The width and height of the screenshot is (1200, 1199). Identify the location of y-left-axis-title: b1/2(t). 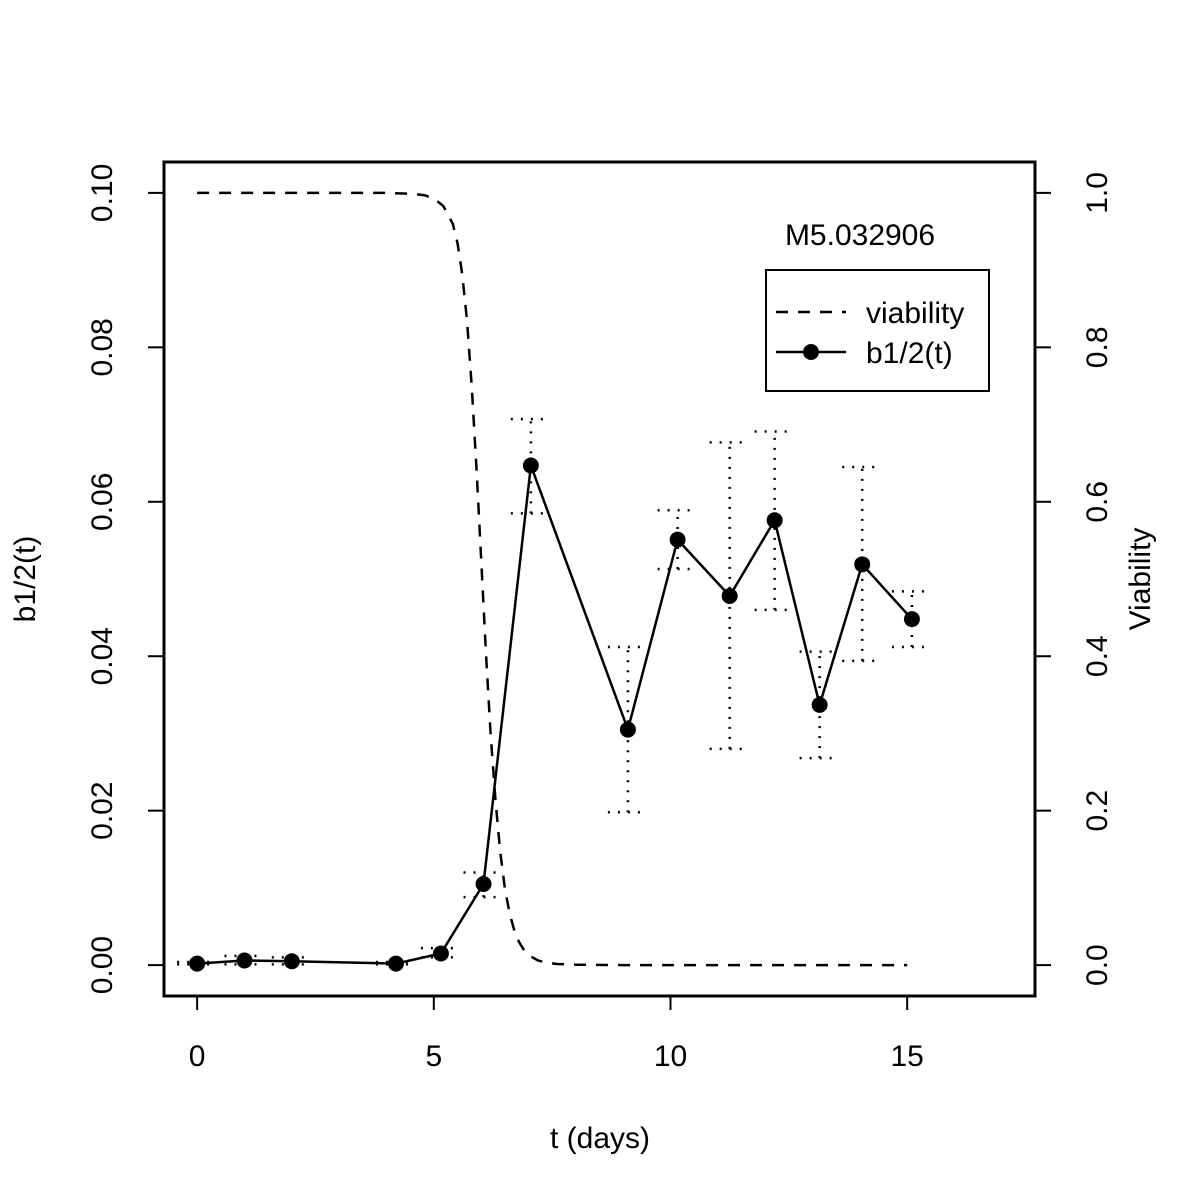
(25, 579).